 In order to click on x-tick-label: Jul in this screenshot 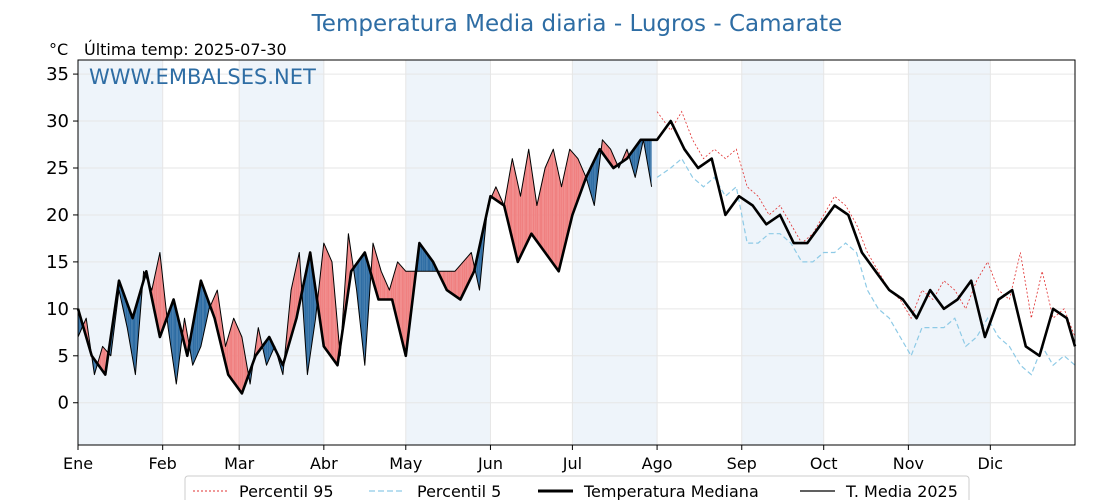, I will do `click(572, 463)`.